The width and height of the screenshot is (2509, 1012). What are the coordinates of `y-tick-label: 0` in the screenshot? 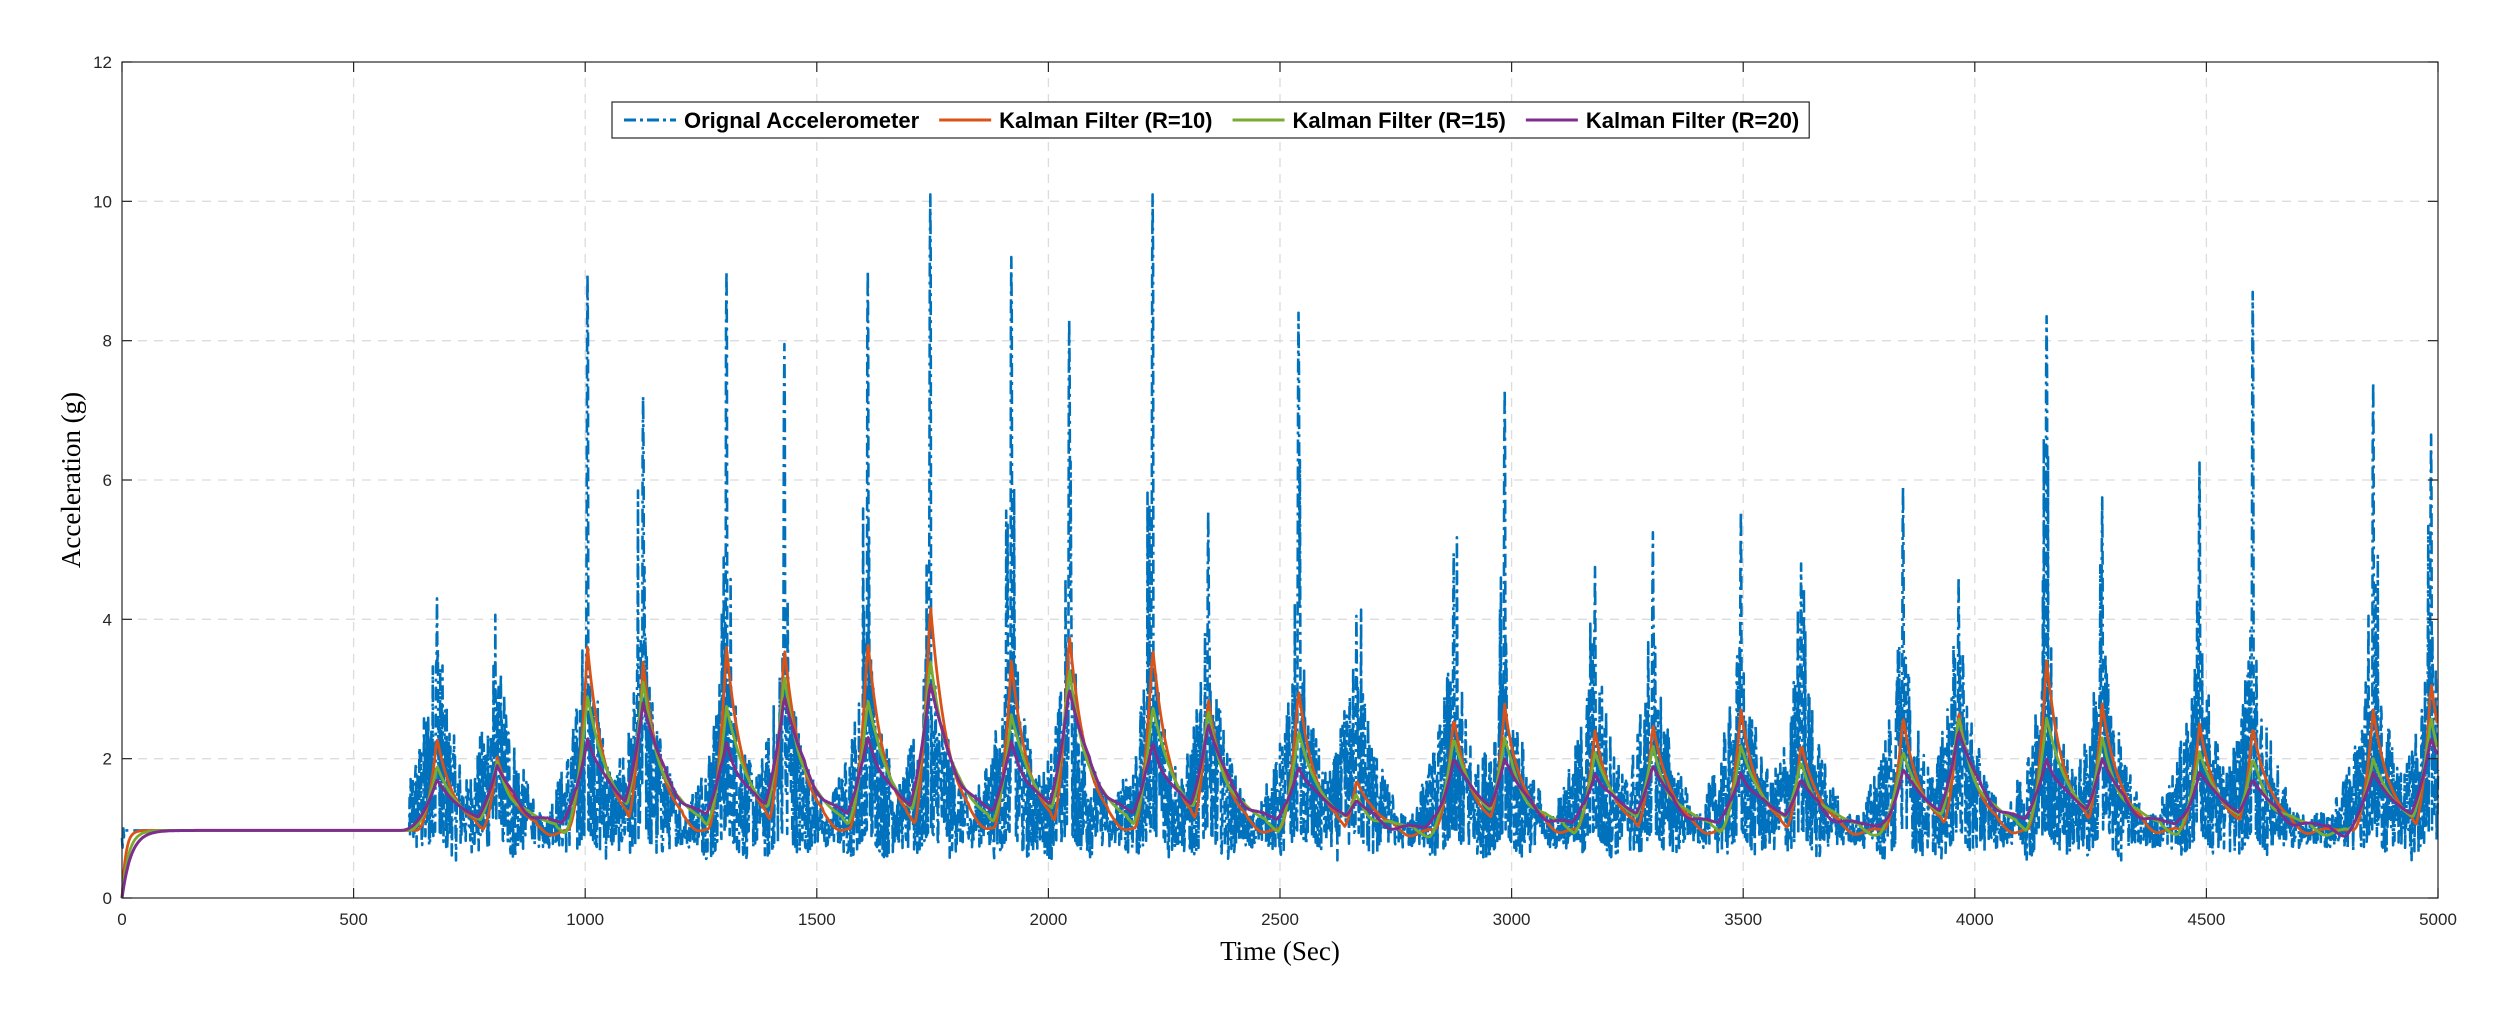 It's located at (107, 898).